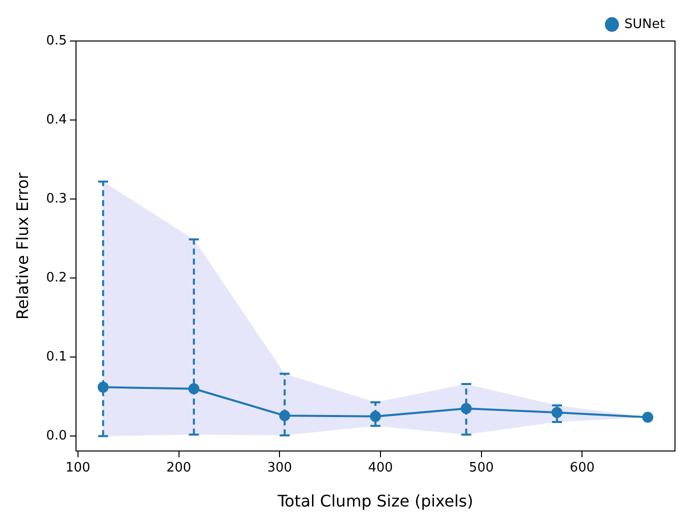 Image resolution: width=691 pixels, height=522 pixels. I want to click on x-tick-label: 100, so click(77, 468).